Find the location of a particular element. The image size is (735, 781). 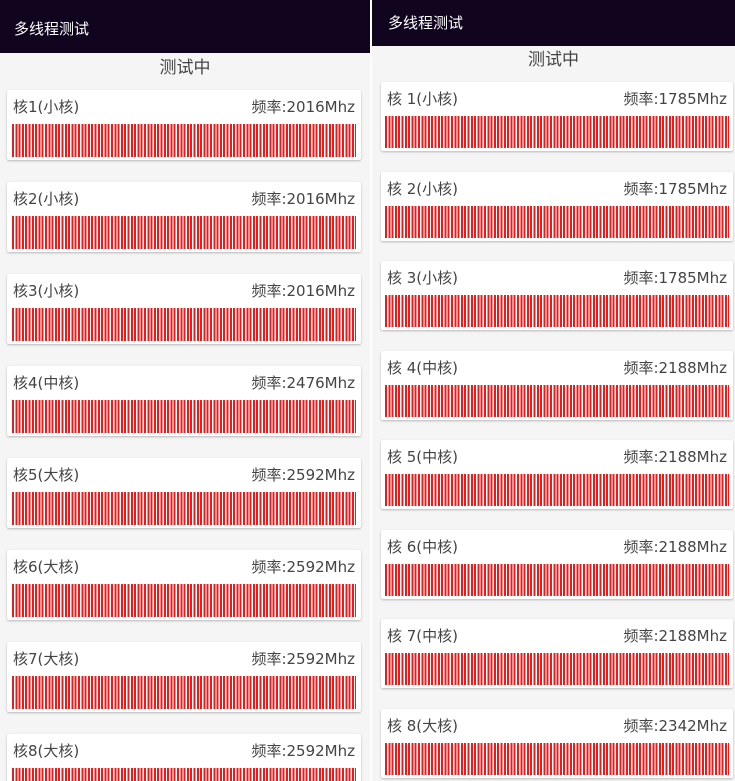

core-card: 核8(大核) 频率:2592Mhz is located at coordinates (184, 757).